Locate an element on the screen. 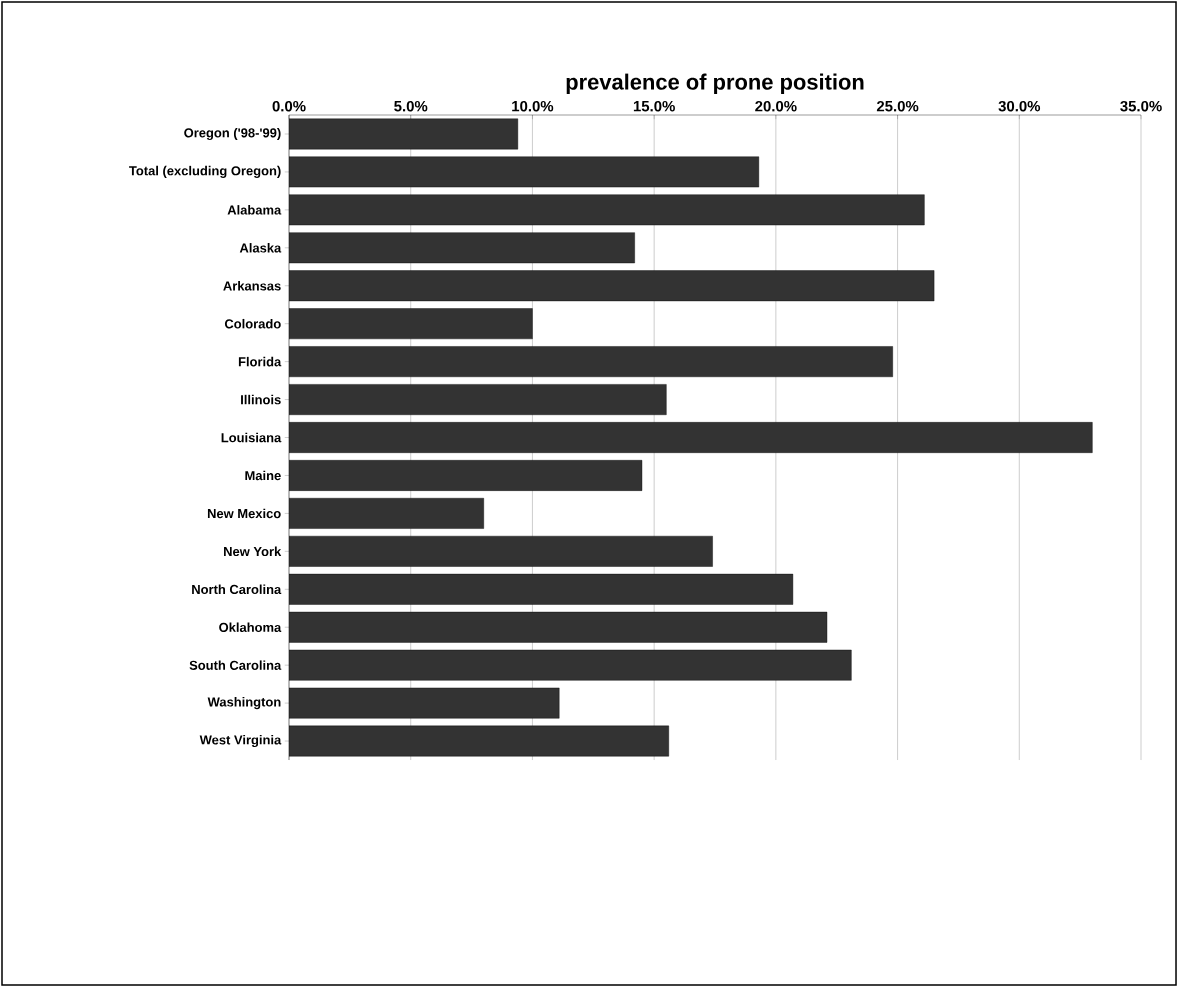 The height and width of the screenshot is (987, 1178). y-tick-label: North Carolina is located at coordinates (237, 589).